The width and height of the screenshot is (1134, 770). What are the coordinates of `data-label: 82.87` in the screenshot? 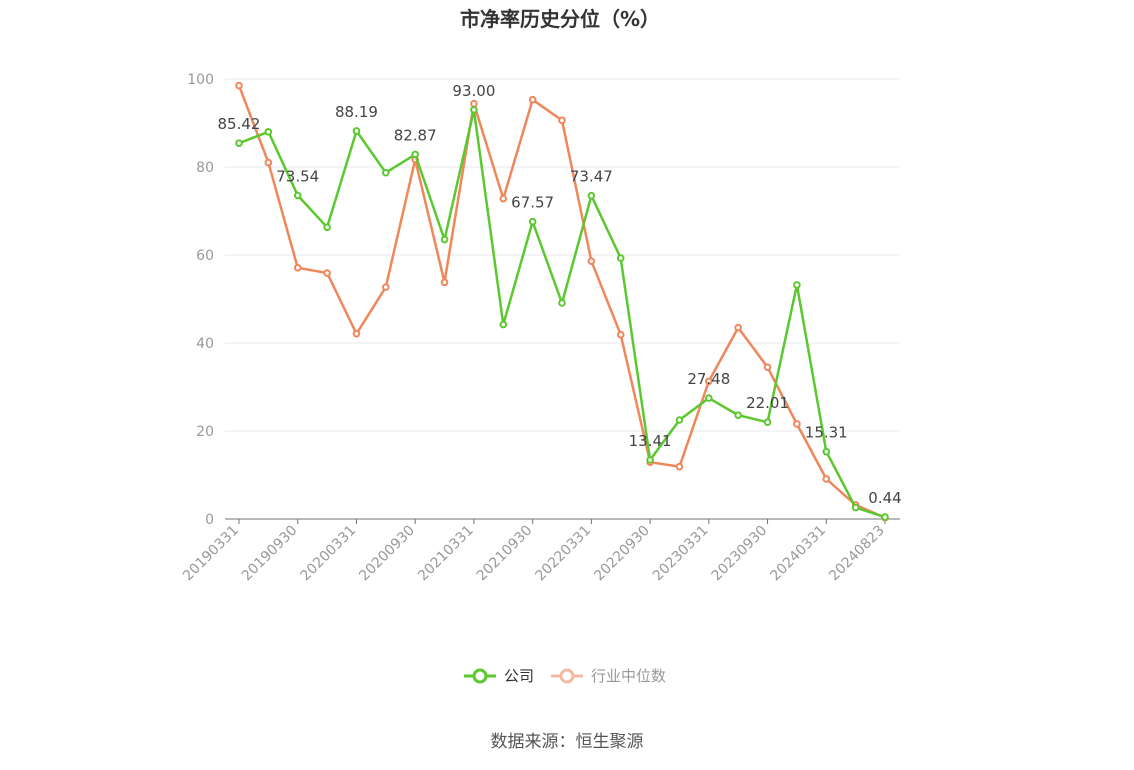 It's located at (415, 135).